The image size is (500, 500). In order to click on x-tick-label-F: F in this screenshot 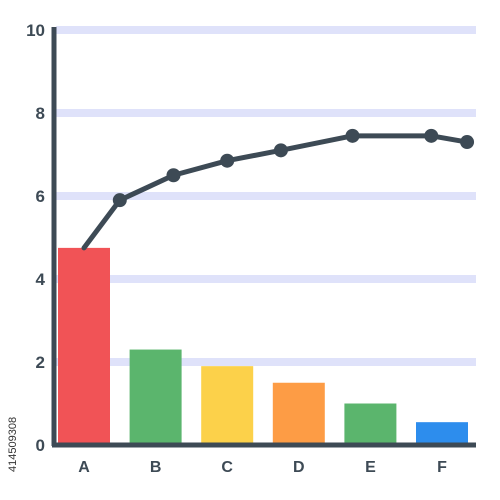, I will do `click(442, 467)`.